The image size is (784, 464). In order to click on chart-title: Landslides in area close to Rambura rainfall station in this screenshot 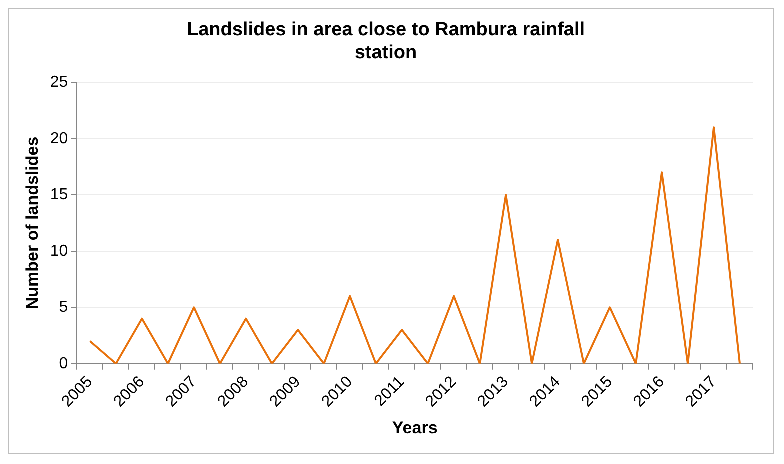, I will do `click(386, 42)`.